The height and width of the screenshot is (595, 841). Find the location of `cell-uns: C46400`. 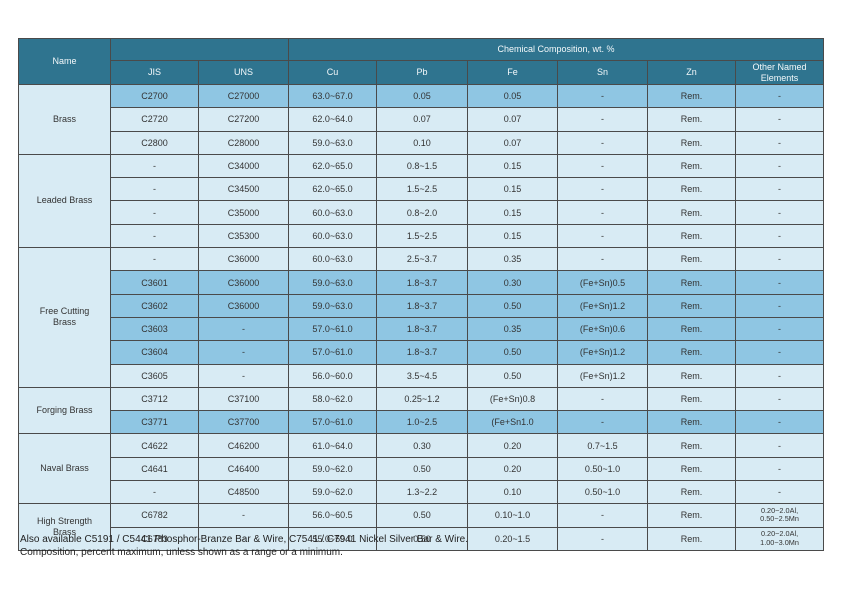

cell-uns: C46400 is located at coordinates (243, 469).